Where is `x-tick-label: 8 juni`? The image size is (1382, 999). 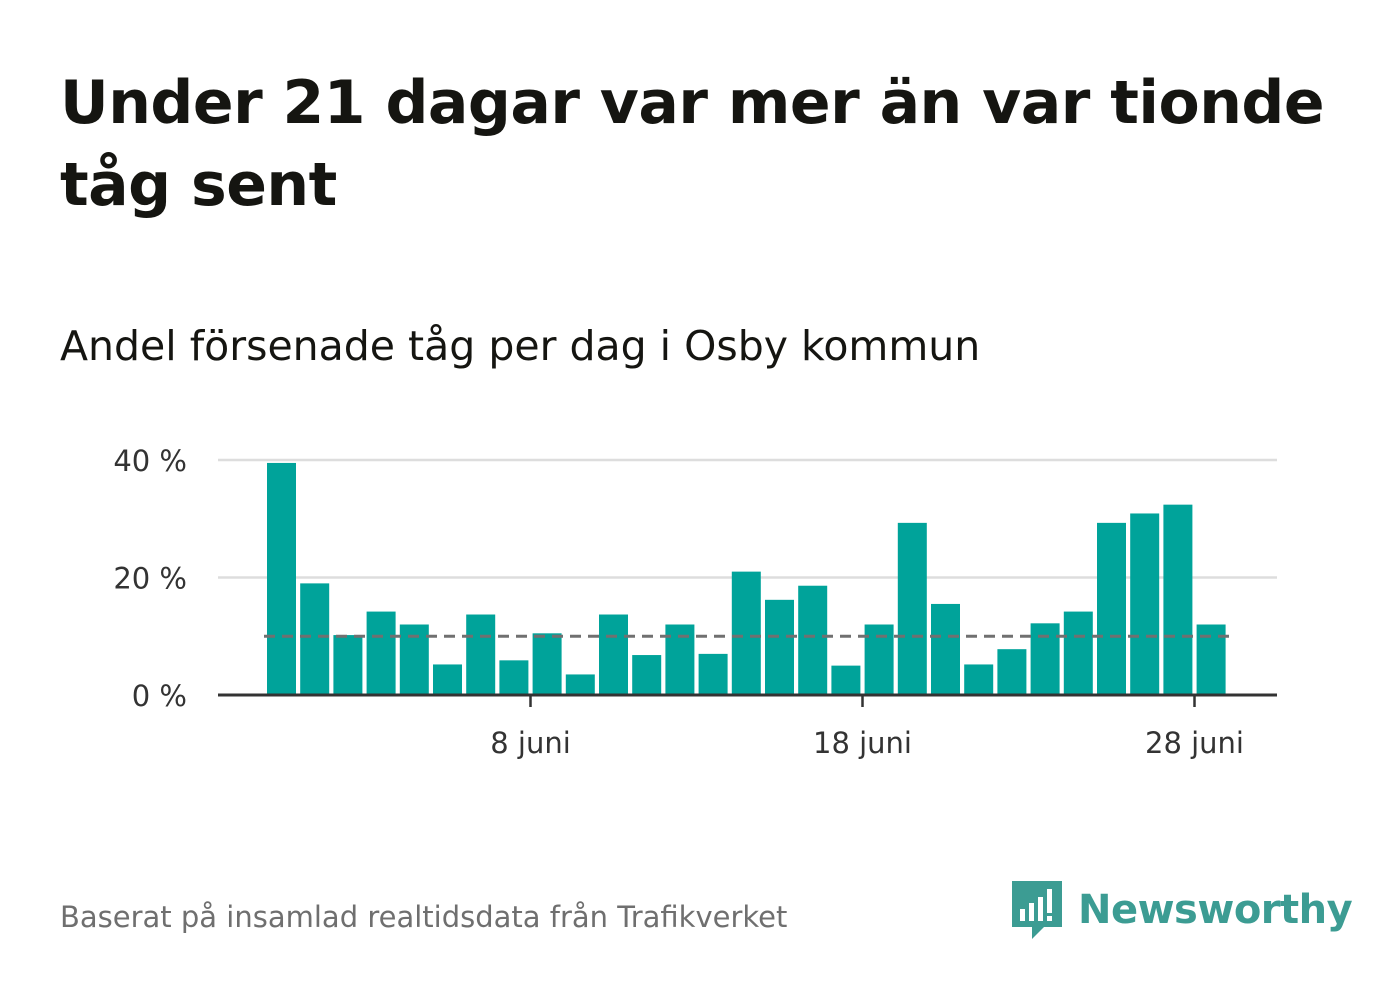
x-tick-label: 8 juni is located at coordinates (530, 743).